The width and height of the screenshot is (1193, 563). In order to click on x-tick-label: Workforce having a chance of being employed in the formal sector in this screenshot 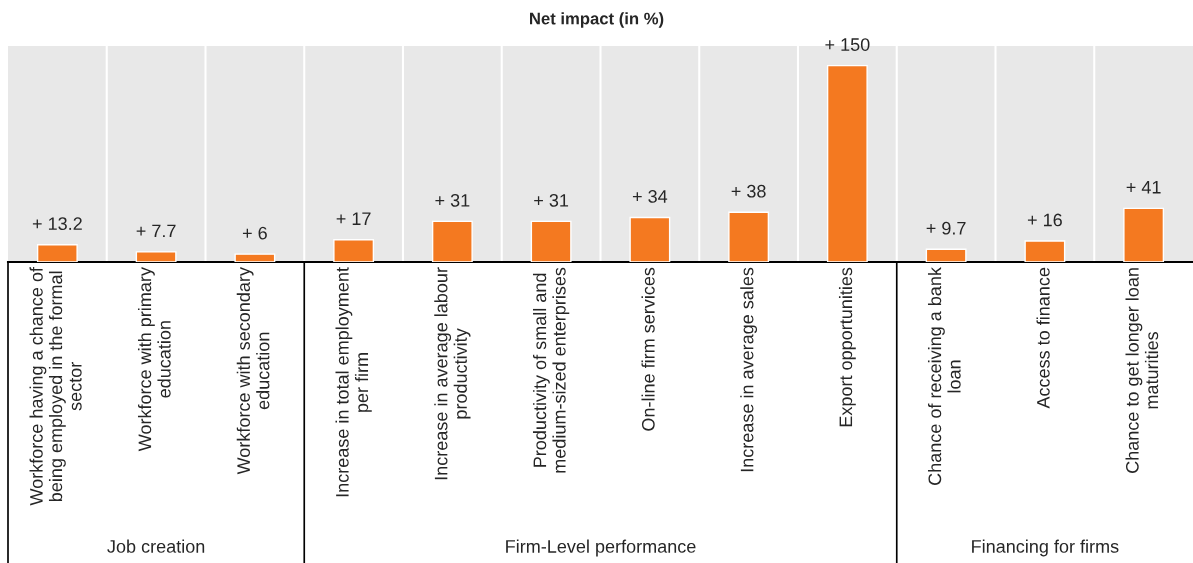, I will do `click(55, 386)`.